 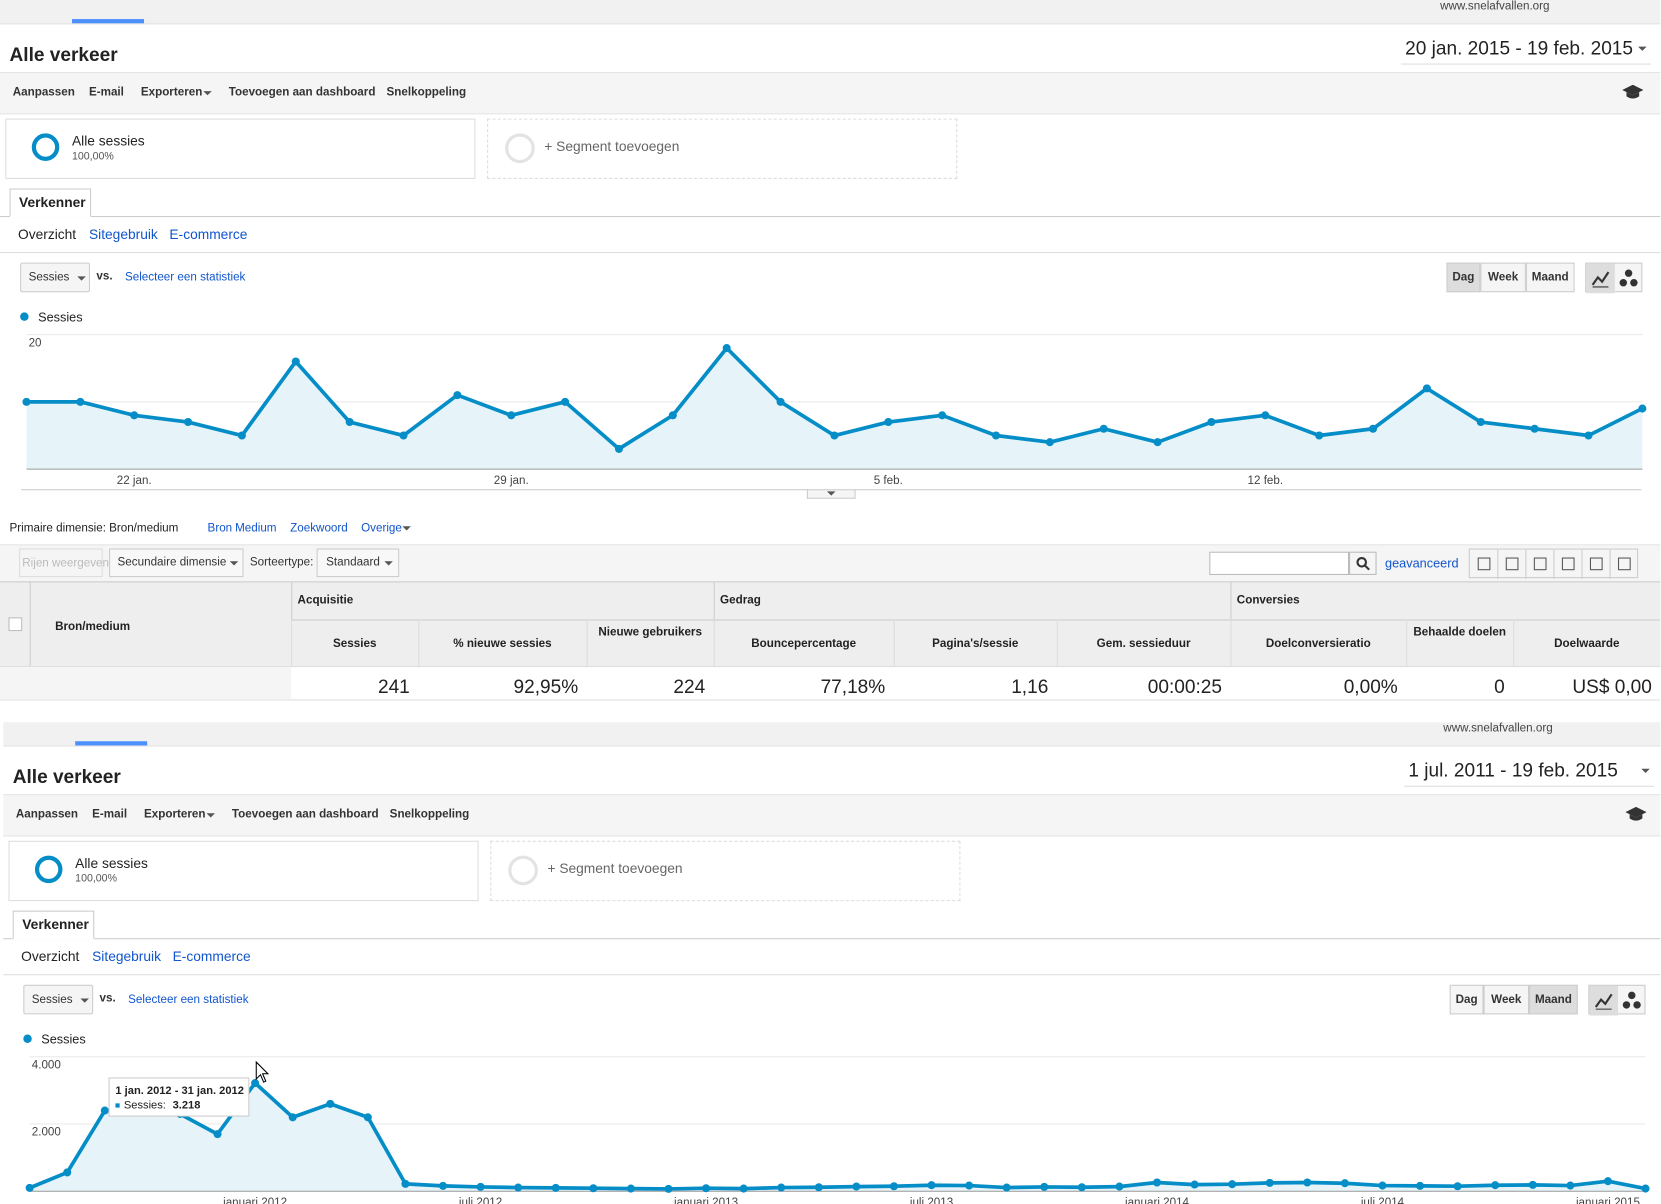 I want to click on primary-dimension-option: Bron, so click(x=220, y=528).